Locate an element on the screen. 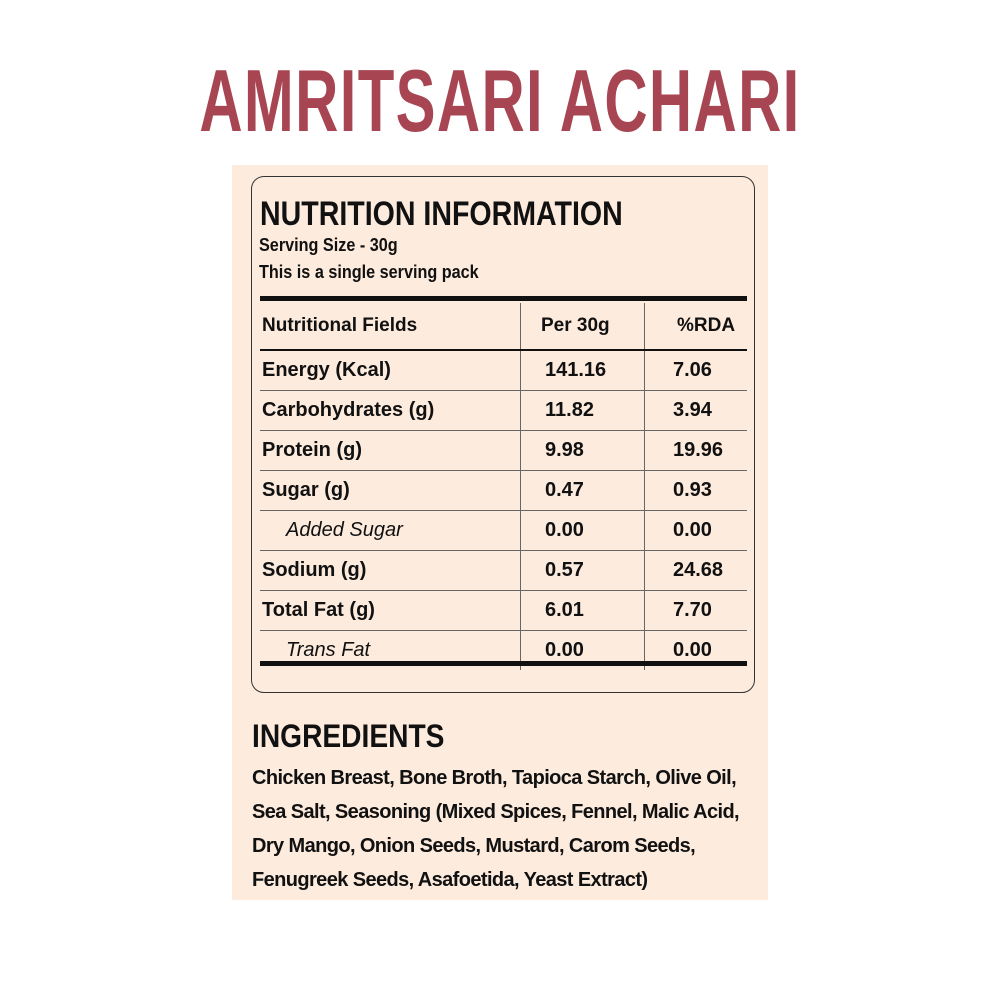 The height and width of the screenshot is (1000, 1000). per-value: 0.57 is located at coordinates (582, 570).